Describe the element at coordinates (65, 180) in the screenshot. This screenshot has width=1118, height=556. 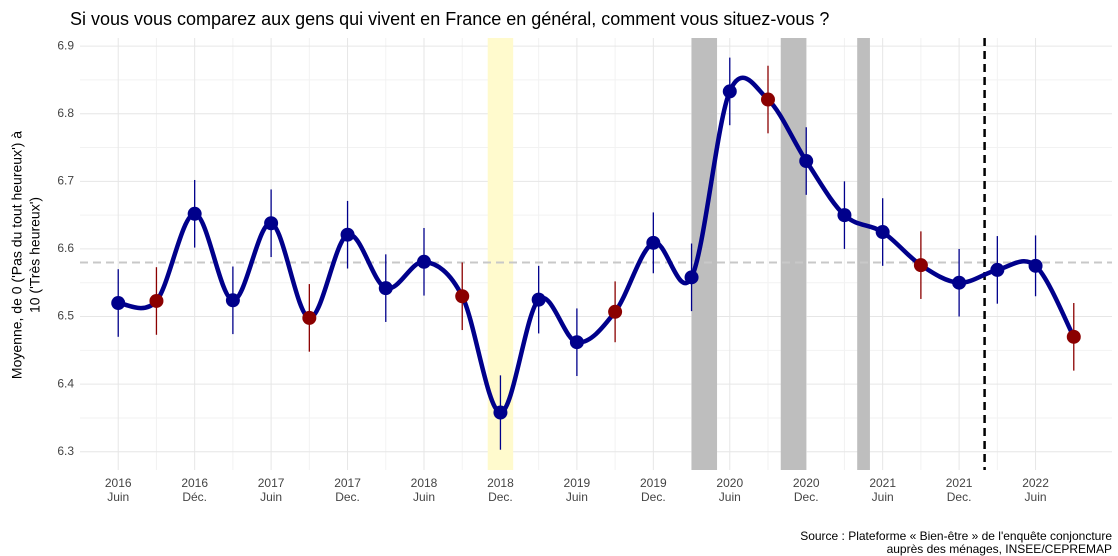
I see `y-tick-label: 6.7` at that location.